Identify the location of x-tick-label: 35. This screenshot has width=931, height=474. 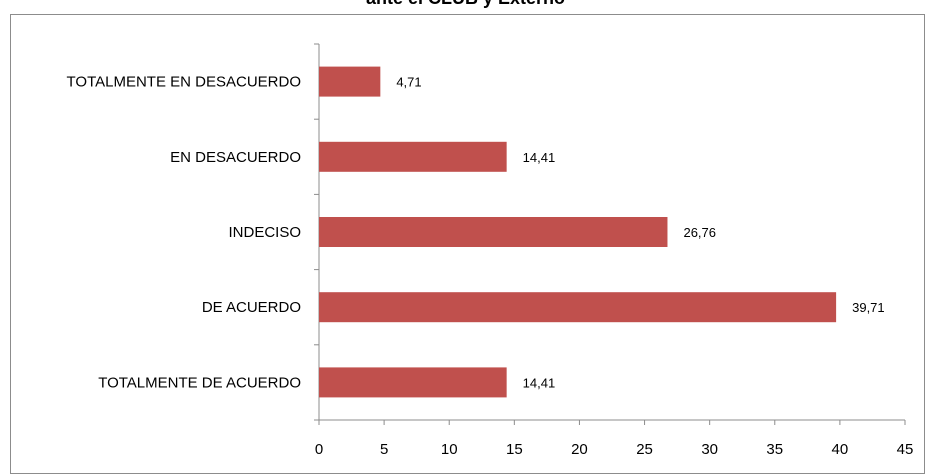
(774, 449).